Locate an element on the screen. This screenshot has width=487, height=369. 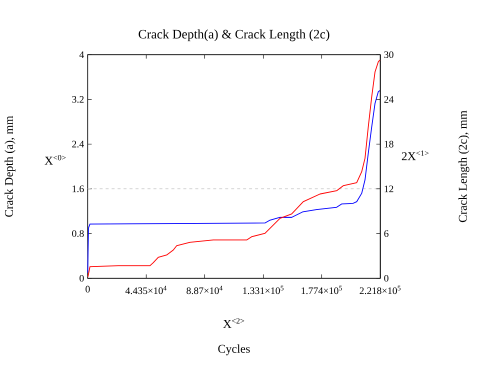
y-tick-label: 3.2 is located at coordinates (78, 99).